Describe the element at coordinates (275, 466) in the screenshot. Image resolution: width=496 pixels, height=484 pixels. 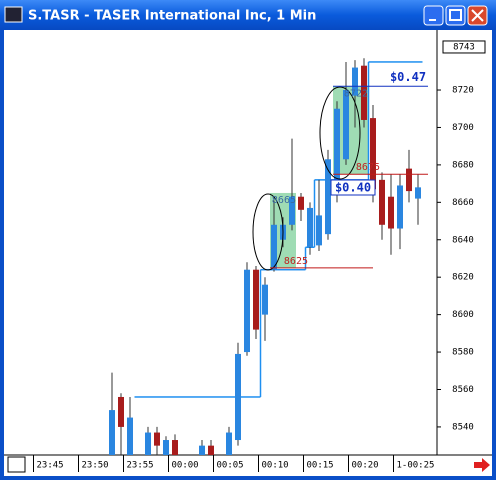
I see `x-tick-label: 00:10` at that location.